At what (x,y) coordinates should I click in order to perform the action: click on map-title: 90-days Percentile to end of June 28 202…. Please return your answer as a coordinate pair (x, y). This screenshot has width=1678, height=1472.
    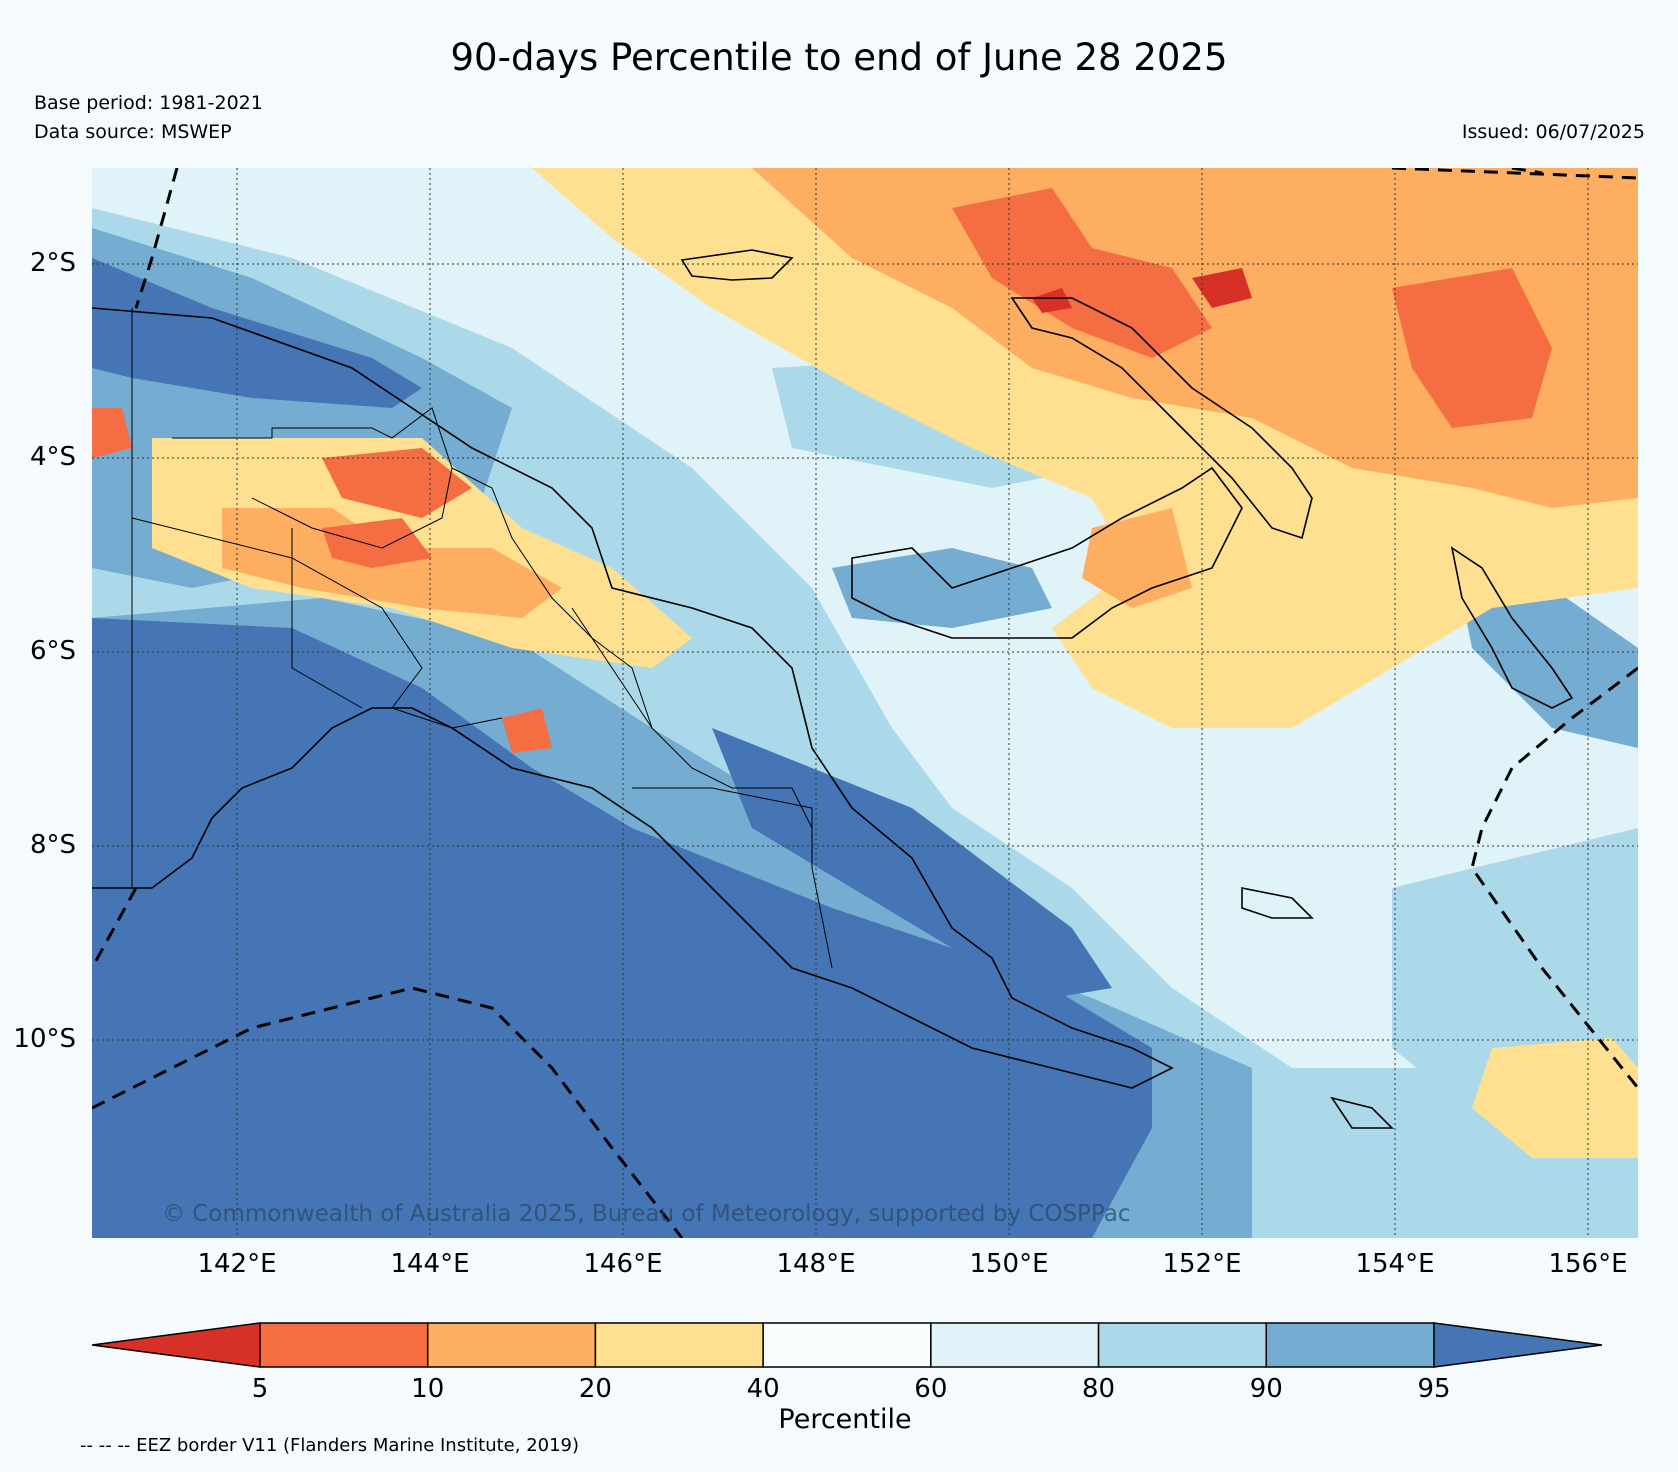
    Looking at the image, I should click on (839, 57).